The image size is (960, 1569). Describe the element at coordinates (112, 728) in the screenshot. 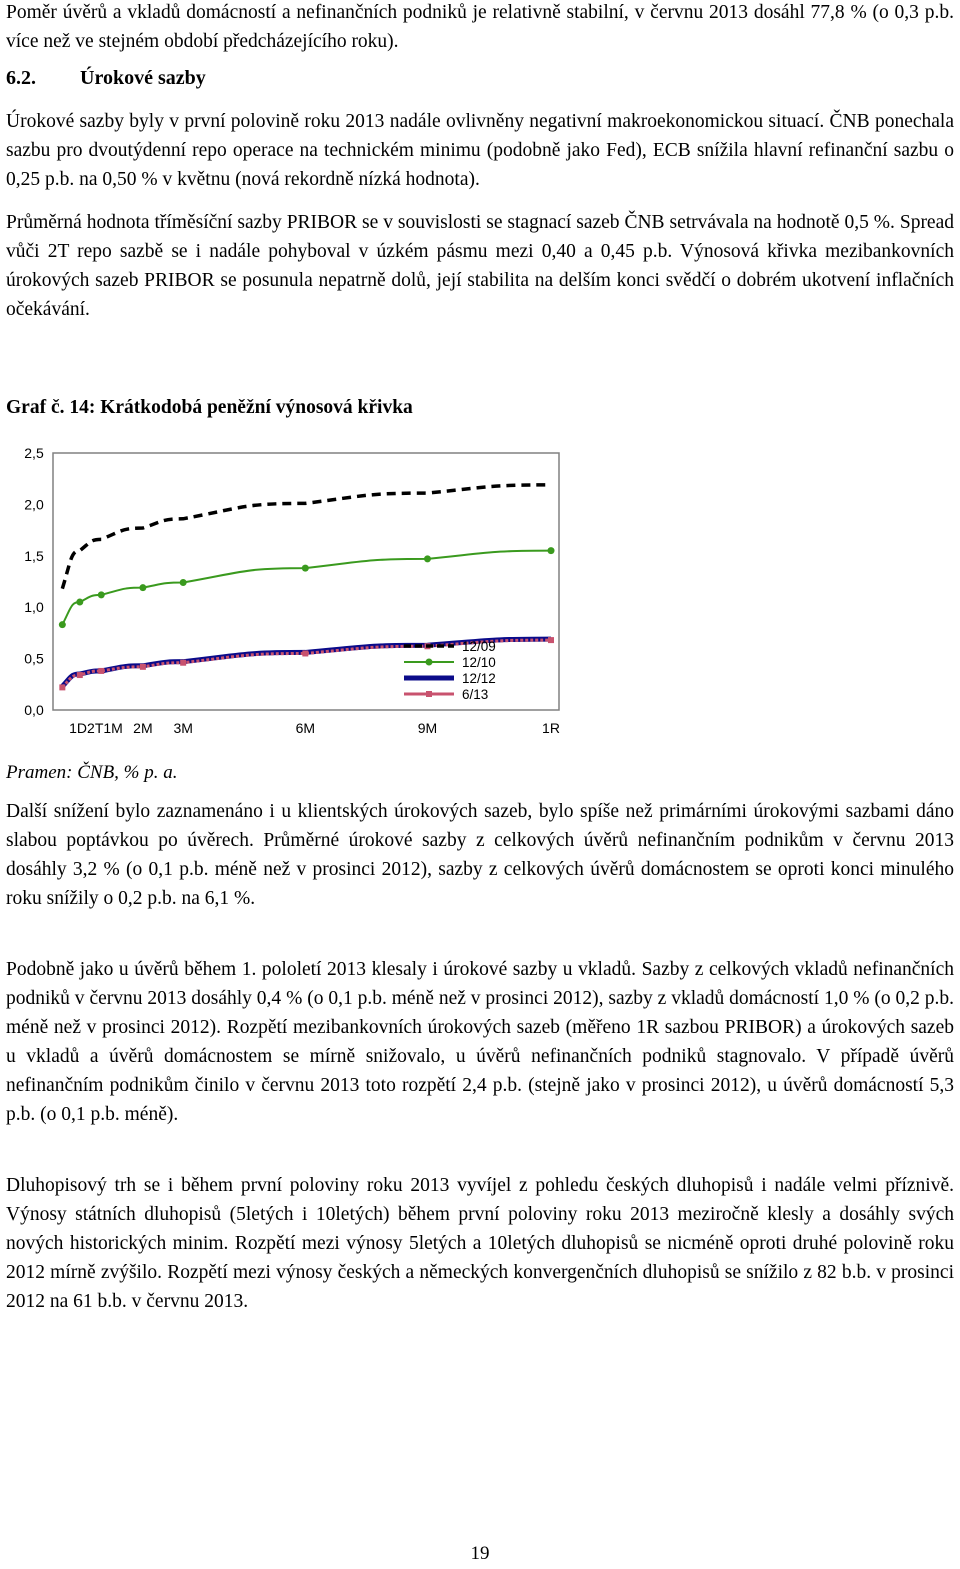

I see `x-tick-label: 1M` at that location.